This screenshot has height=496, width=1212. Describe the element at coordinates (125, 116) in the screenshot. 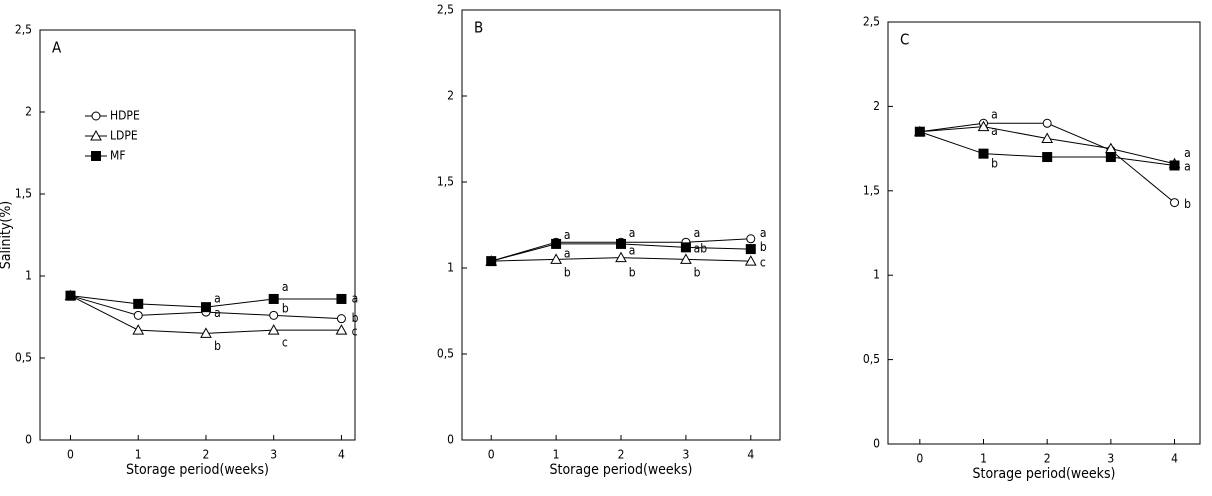

I see `legend-label: HDPE` at that location.